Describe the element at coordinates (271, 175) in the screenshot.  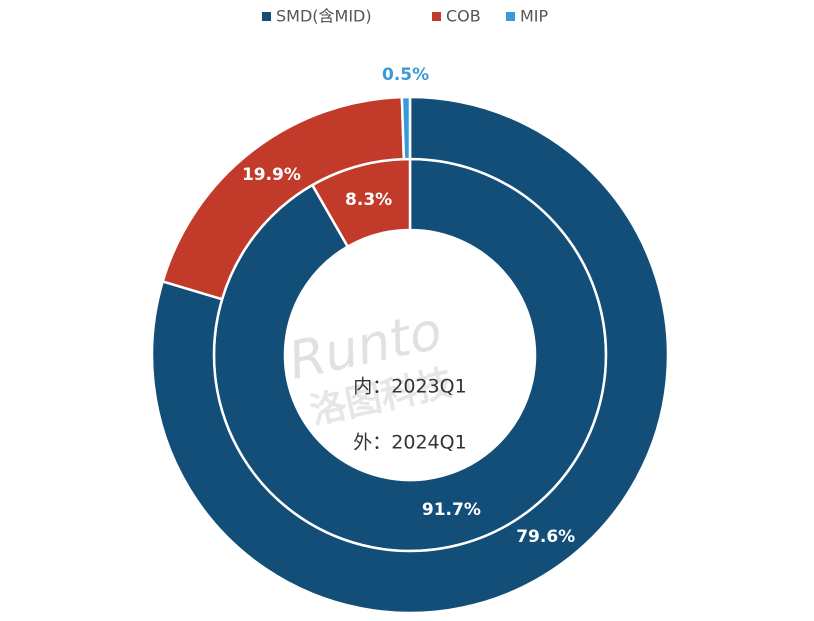
I see `value-label: 19.9%` at that location.